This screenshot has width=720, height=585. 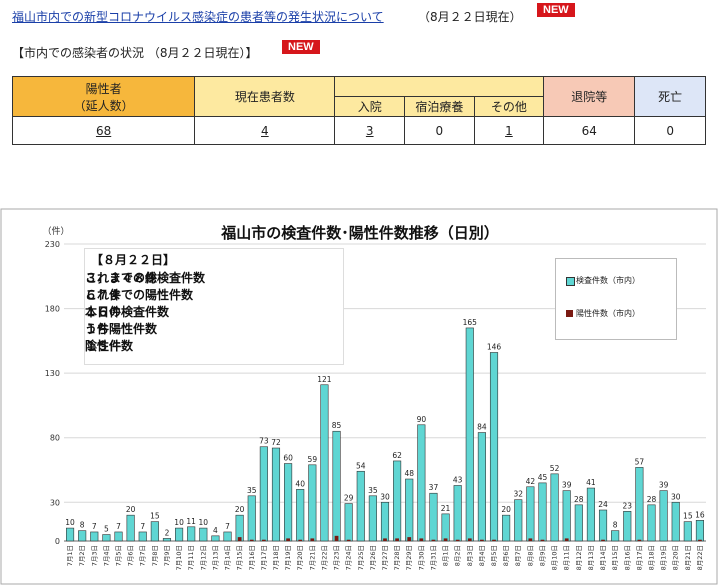 What do you see at coordinates (167, 532) in the screenshot?
I see `data-label: 2` at bounding box center [167, 532].